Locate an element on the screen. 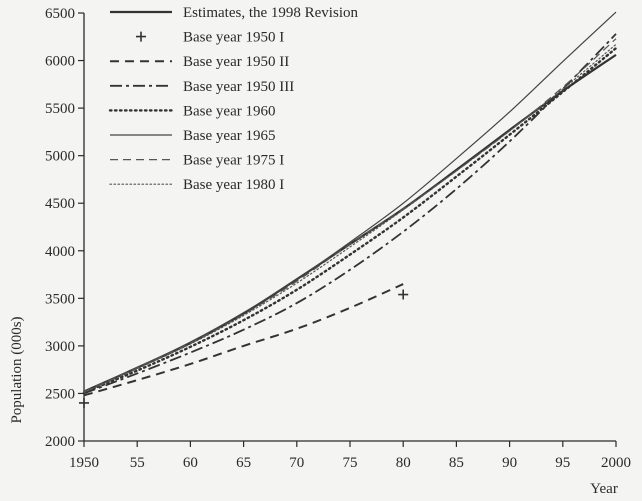  legend-item: Base year 1975 I is located at coordinates (197, 161).